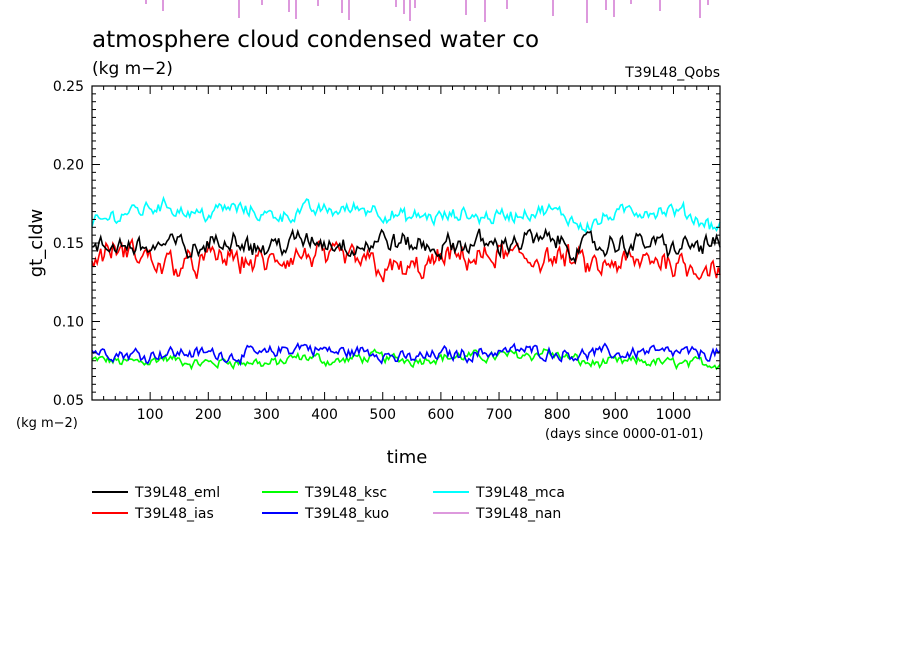 This screenshot has width=904, height=654. What do you see at coordinates (346, 514) in the screenshot?
I see `legend-label: T39L48_kuo` at bounding box center [346, 514].